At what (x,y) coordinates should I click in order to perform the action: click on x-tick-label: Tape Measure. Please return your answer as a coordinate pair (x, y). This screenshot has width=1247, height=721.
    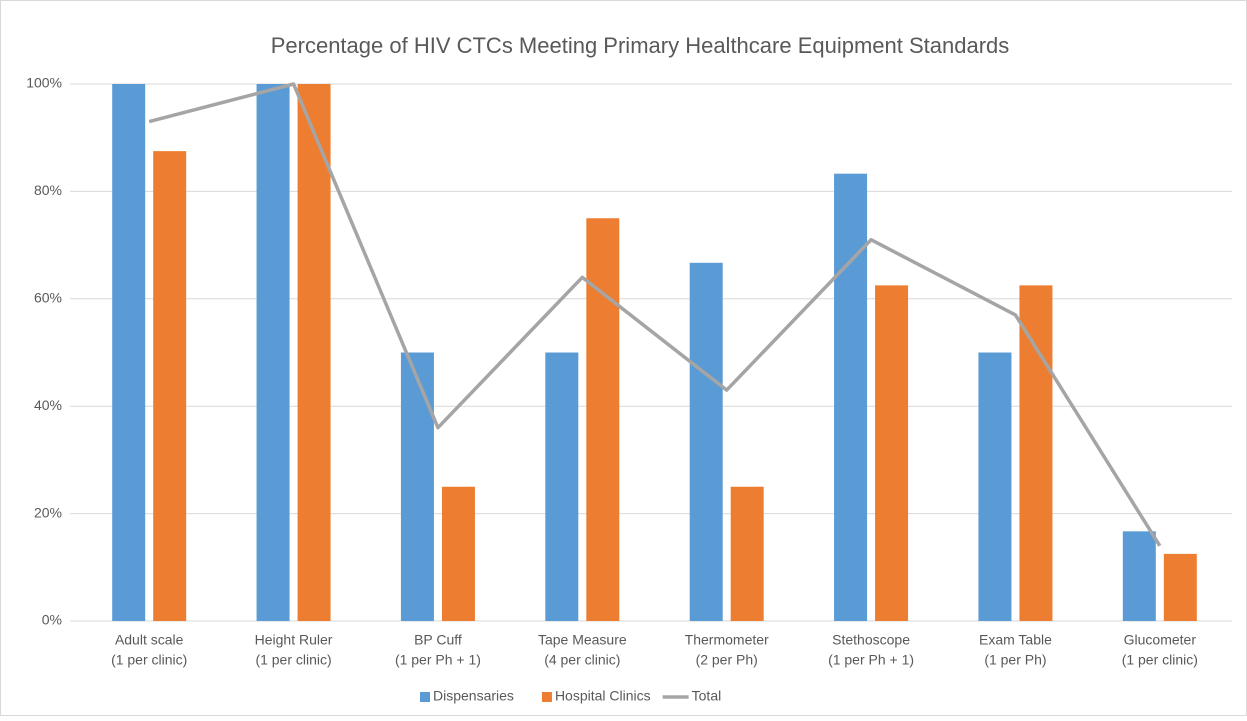
    Looking at the image, I should click on (582, 640).